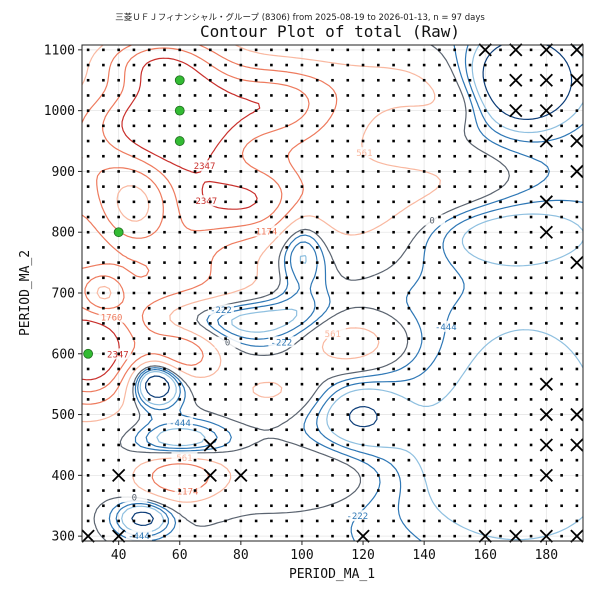 The image size is (600, 600). What do you see at coordinates (364, 153) in the screenshot?
I see `contour-label-bg` at bounding box center [364, 153].